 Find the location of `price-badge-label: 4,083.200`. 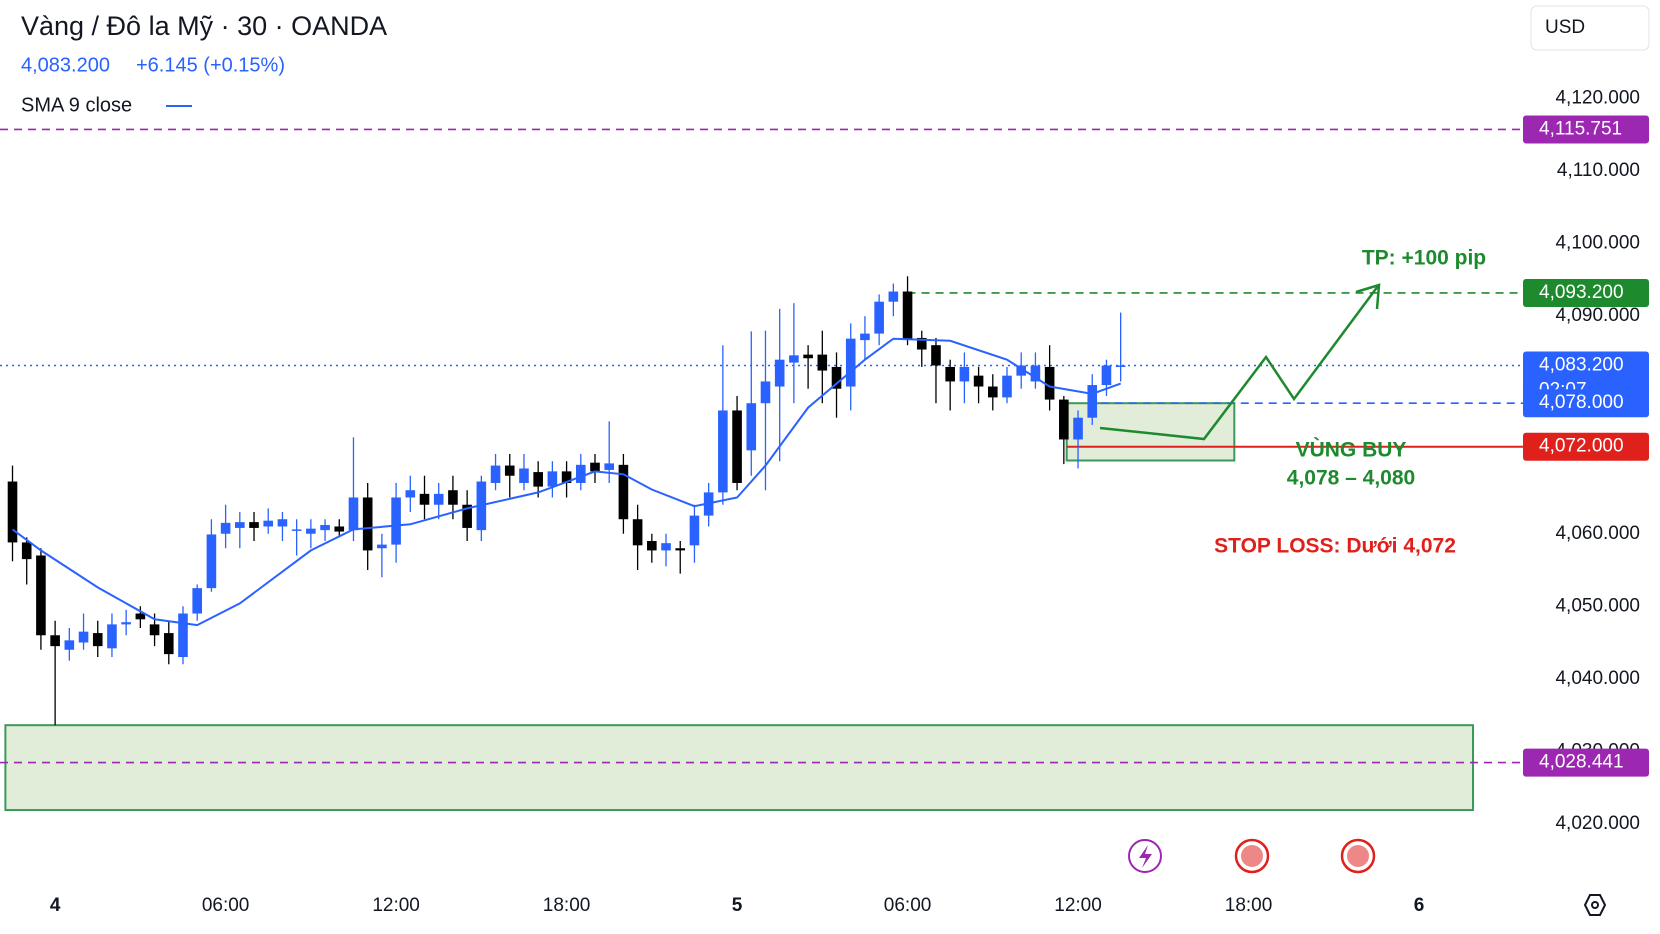

price-badge-label: 4,083.200 is located at coordinates (1581, 365).